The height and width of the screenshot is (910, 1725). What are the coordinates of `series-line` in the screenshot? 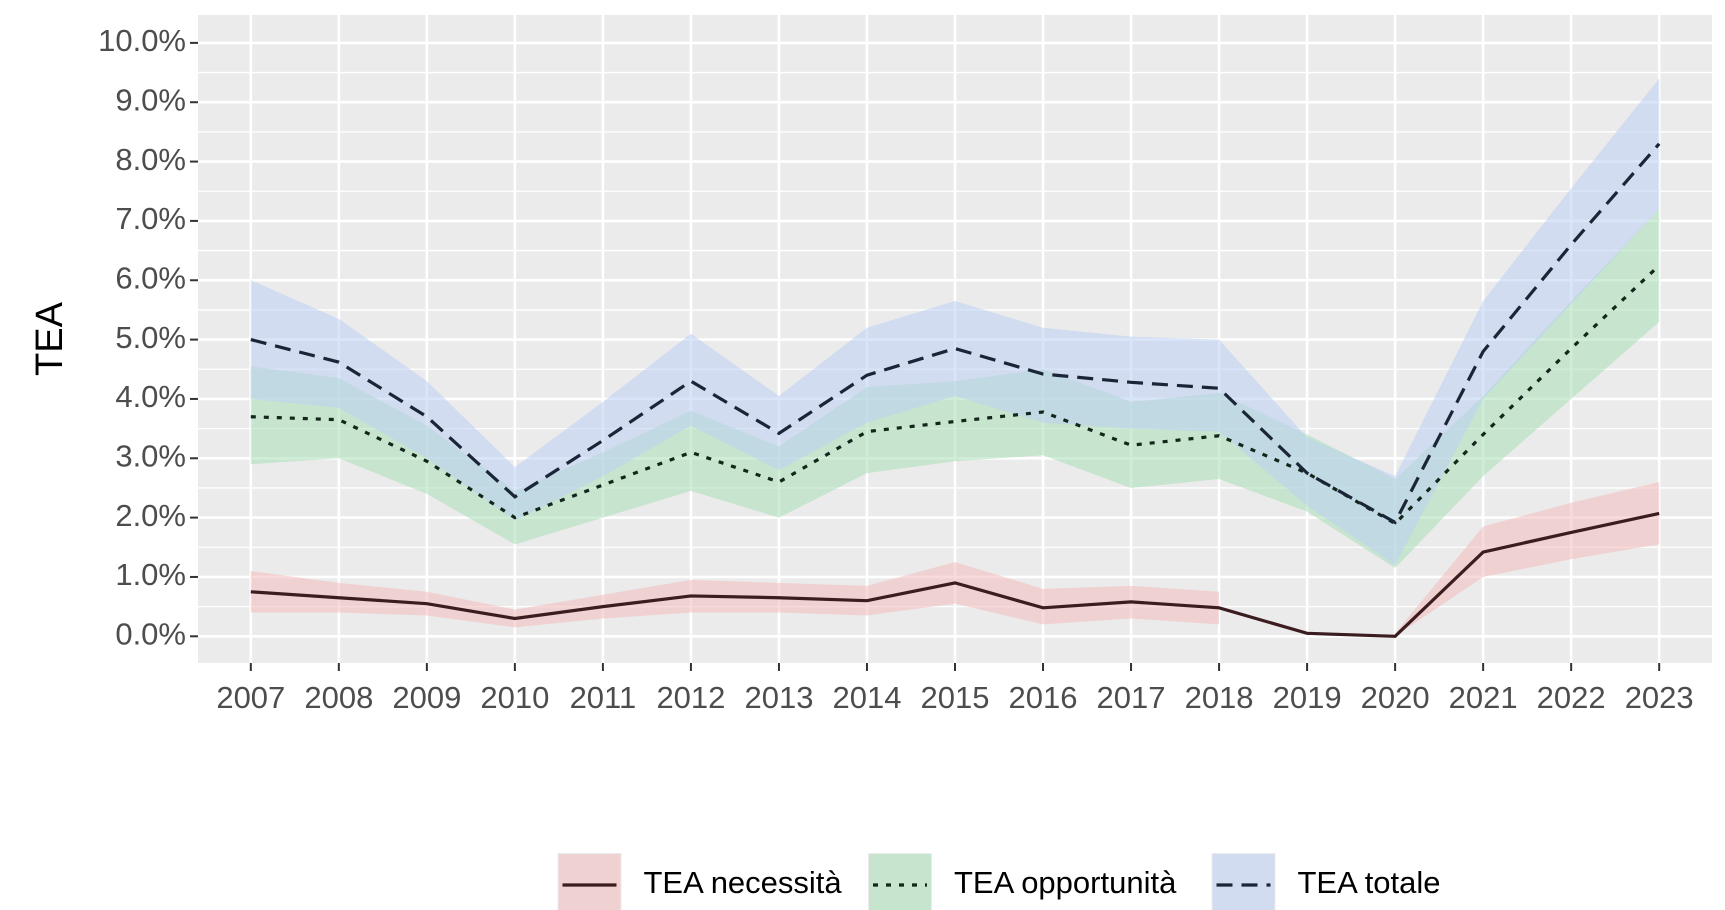 It's located at (955, 574).